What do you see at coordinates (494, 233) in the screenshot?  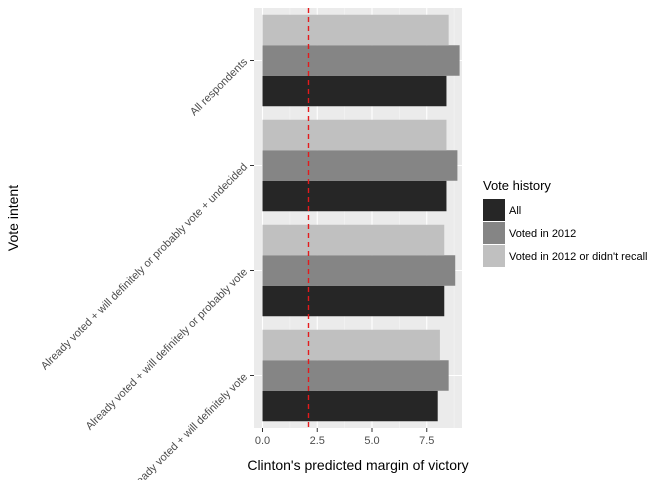 I see `legend-key-voted-in-2012` at bounding box center [494, 233].